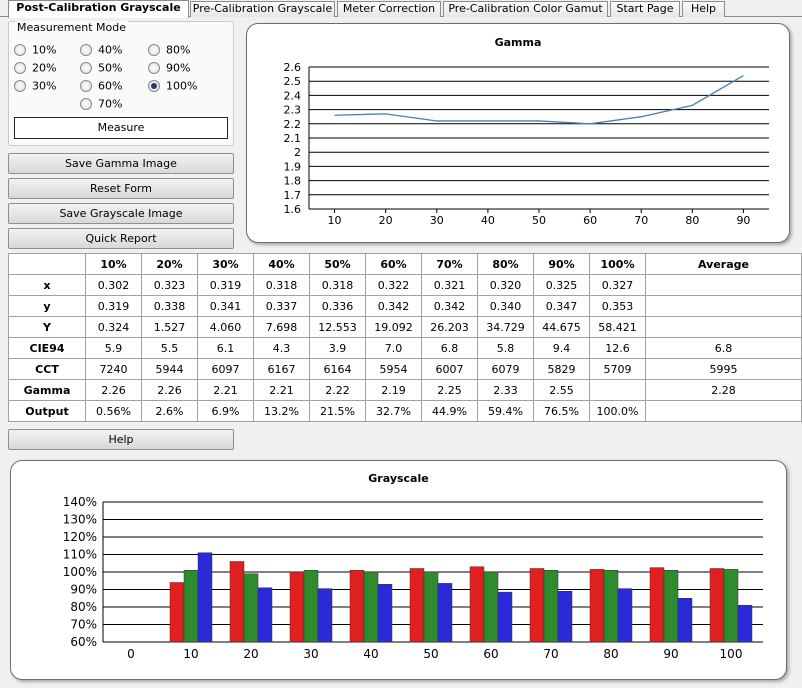 This screenshot has width=802, height=688. I want to click on tab-start-page: Start Page, so click(645, 9).